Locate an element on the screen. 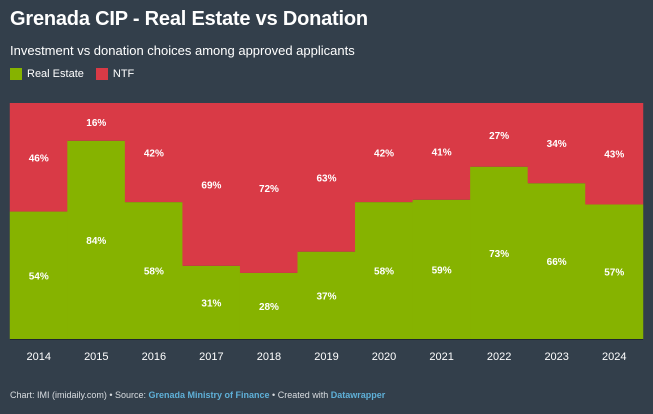 The image size is (653, 414). legend: Real Estate NTF is located at coordinates (78, 74).